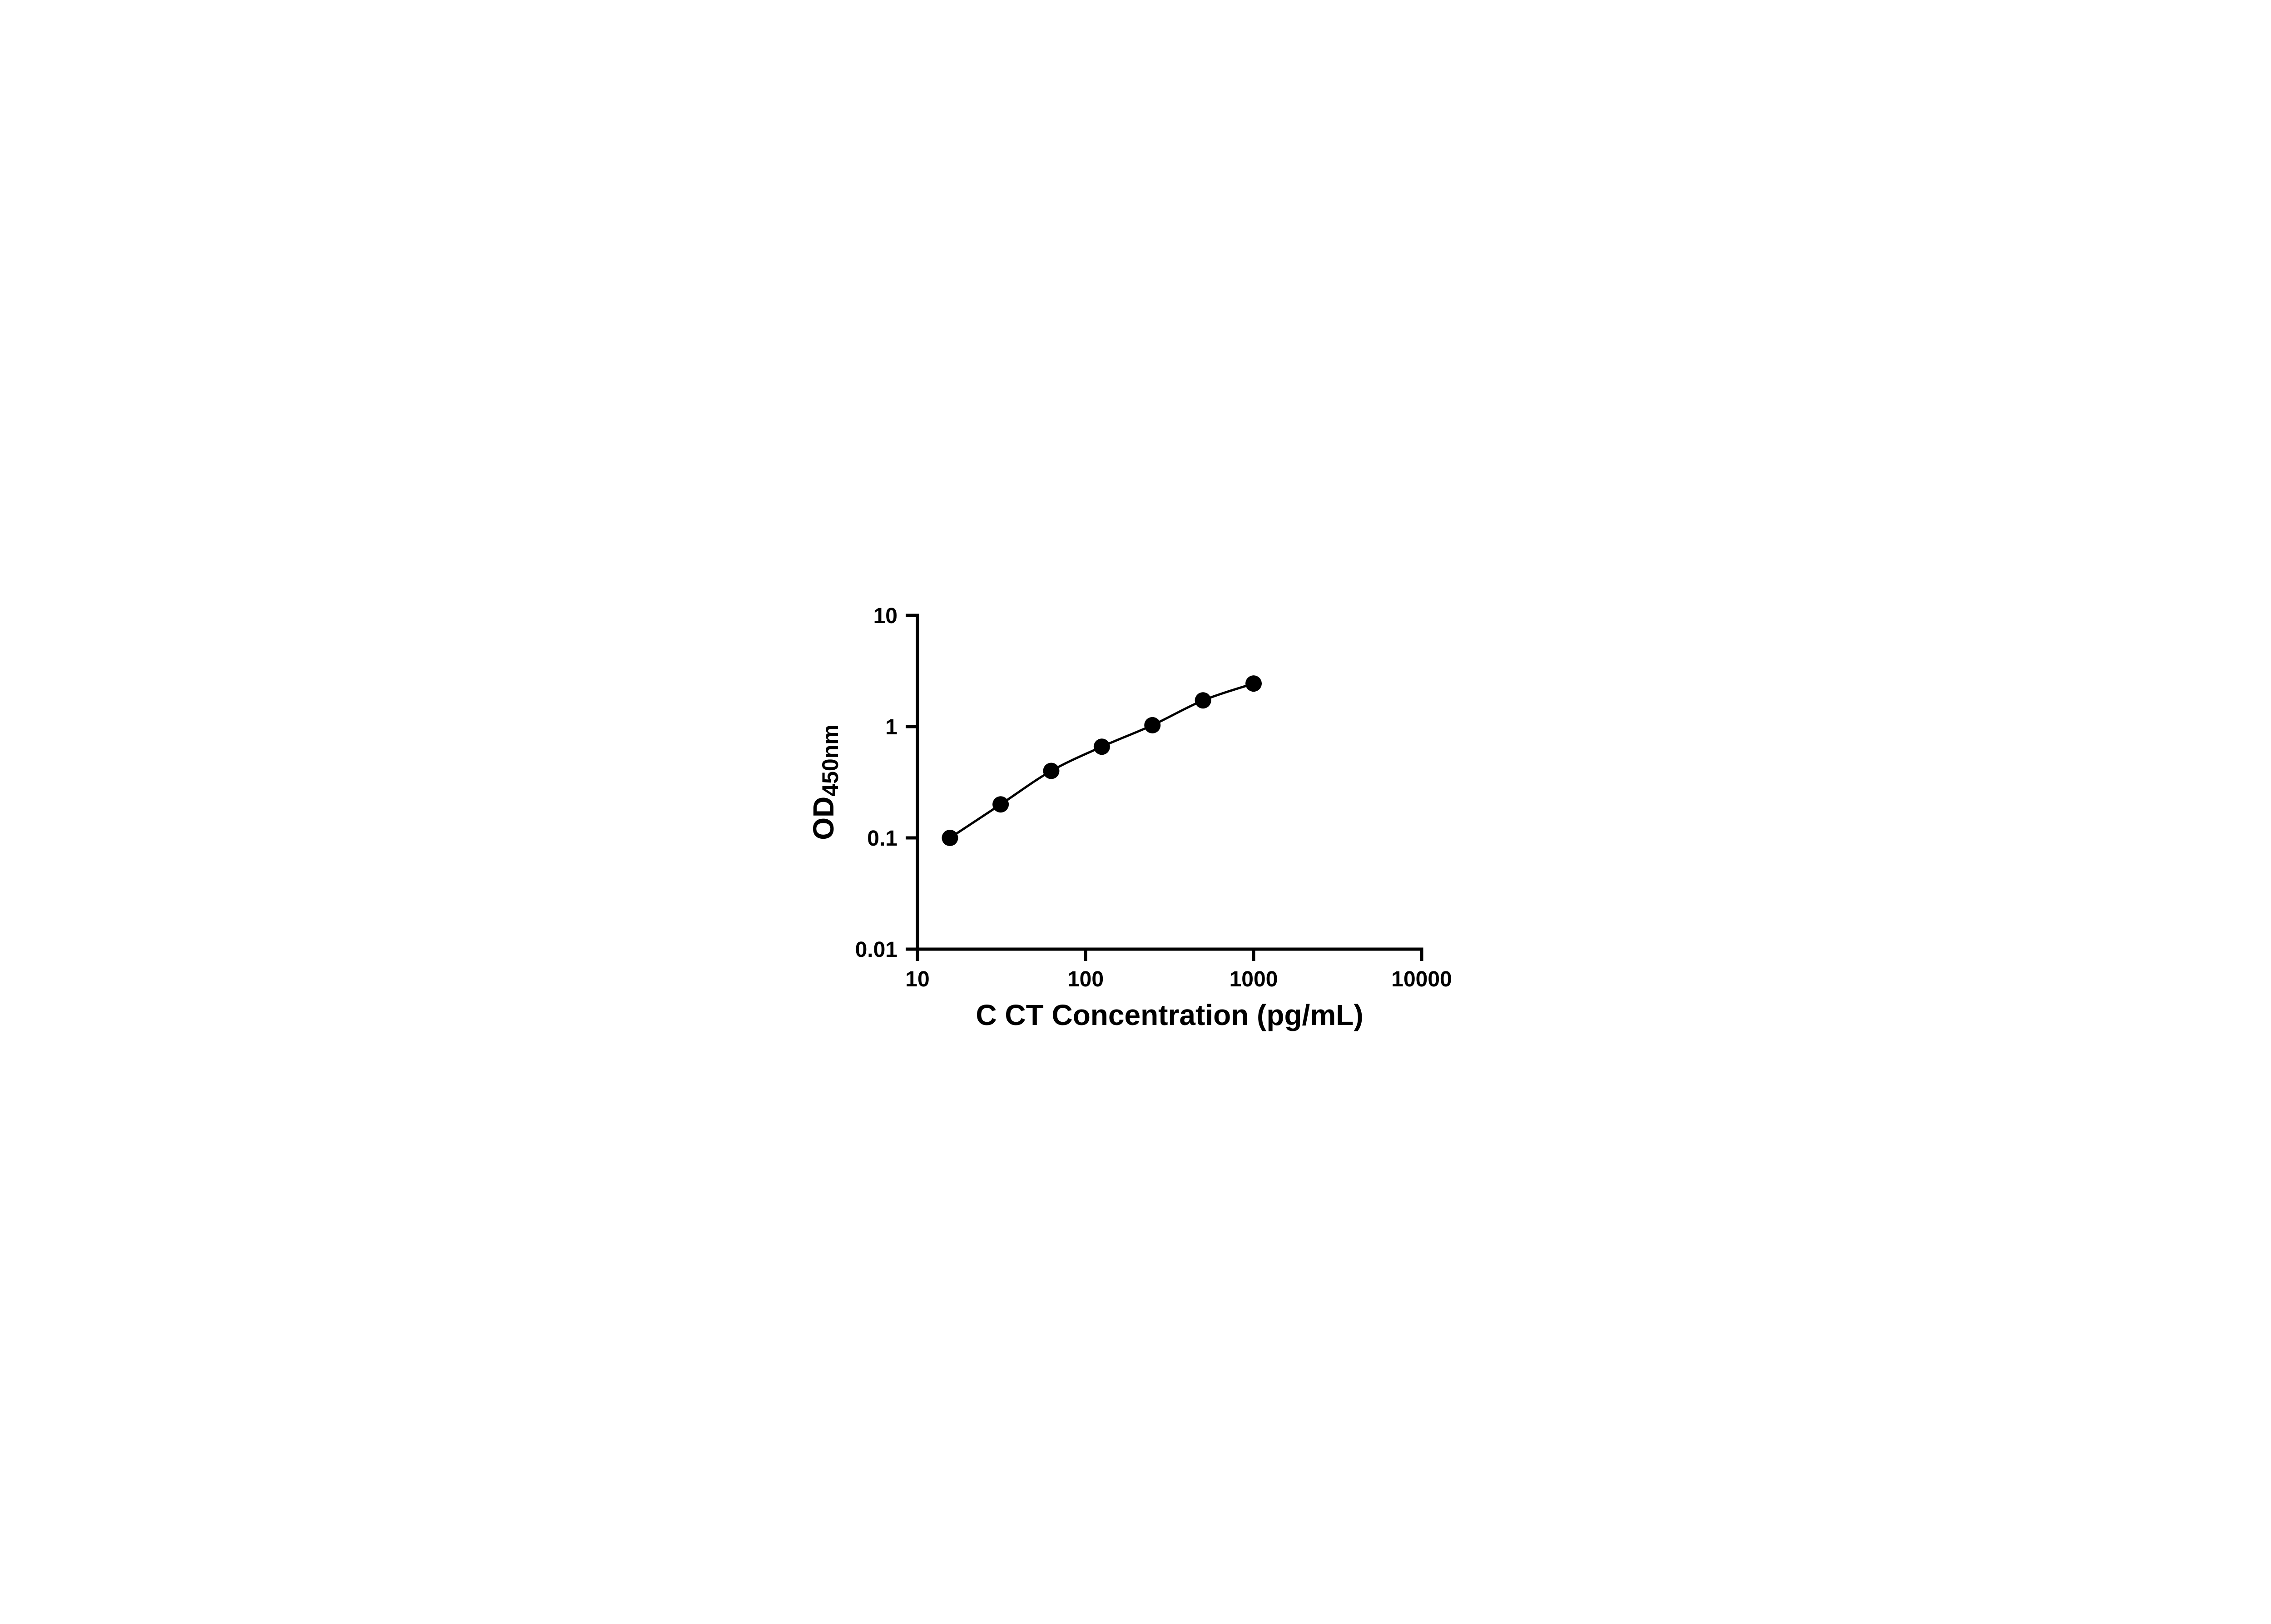  I want to click on y-tick-label: 0.1, so click(882, 839).